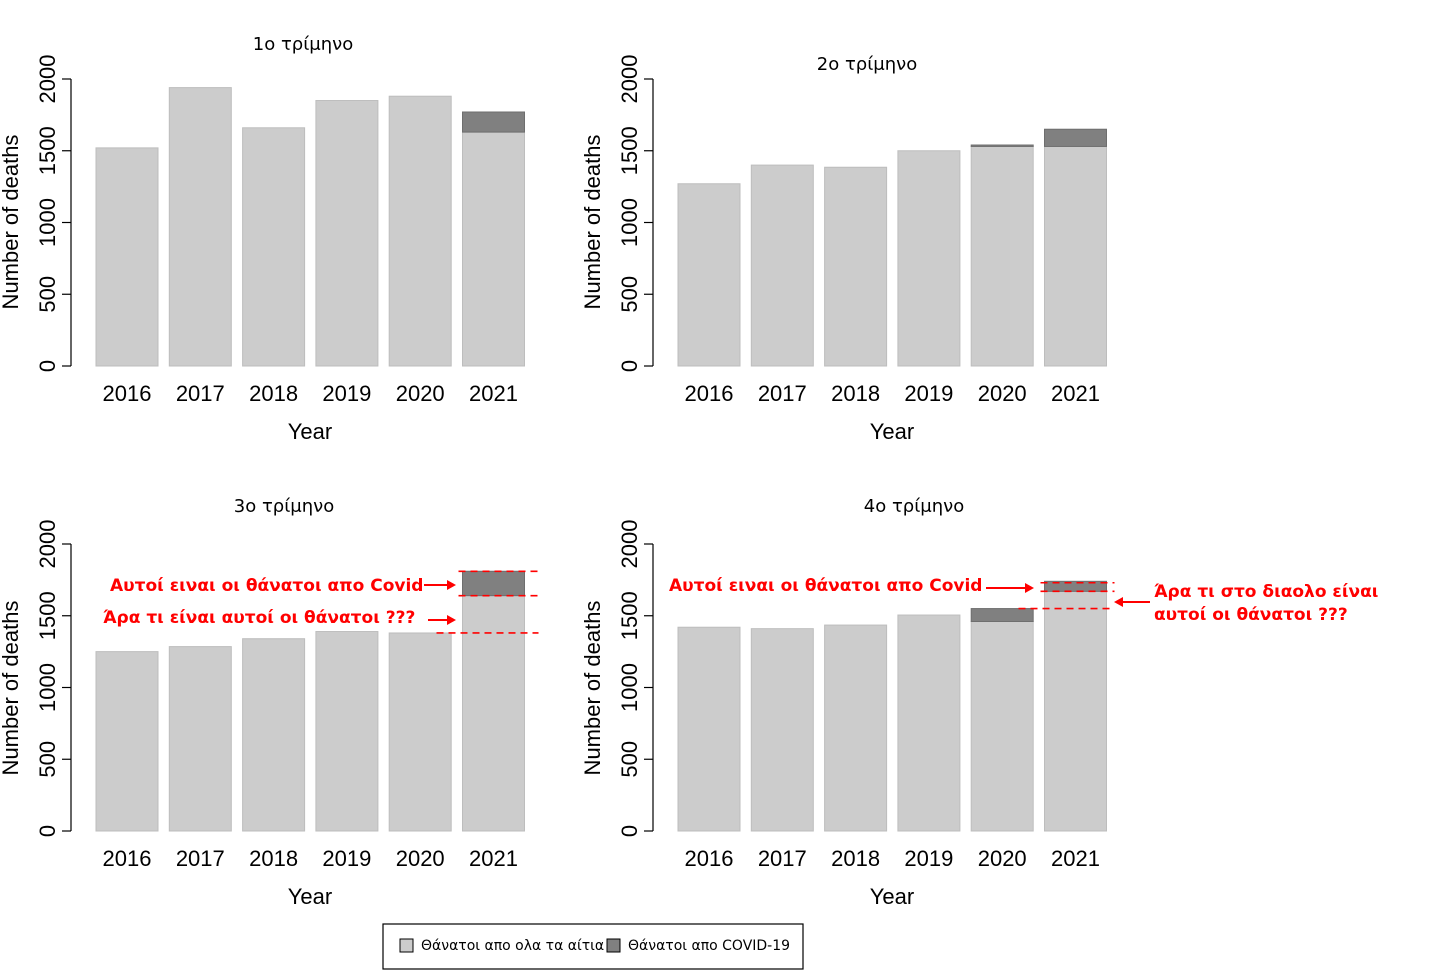  What do you see at coordinates (867, 64) in the screenshot?
I see `chart-title: 2ο τρίμηνο` at bounding box center [867, 64].